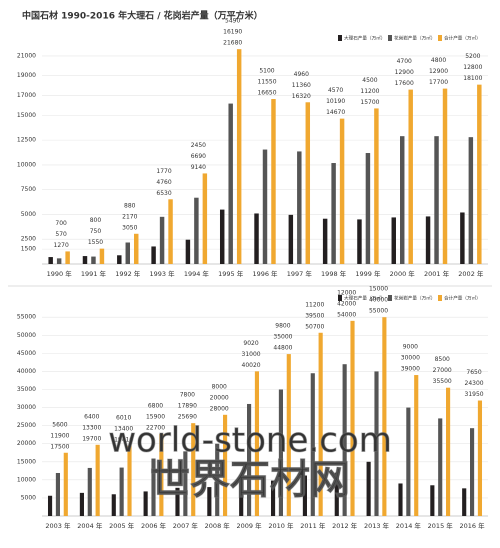 The height and width of the screenshot is (548, 500). I want to click on x-tick-label: 1990 年, so click(60, 273).